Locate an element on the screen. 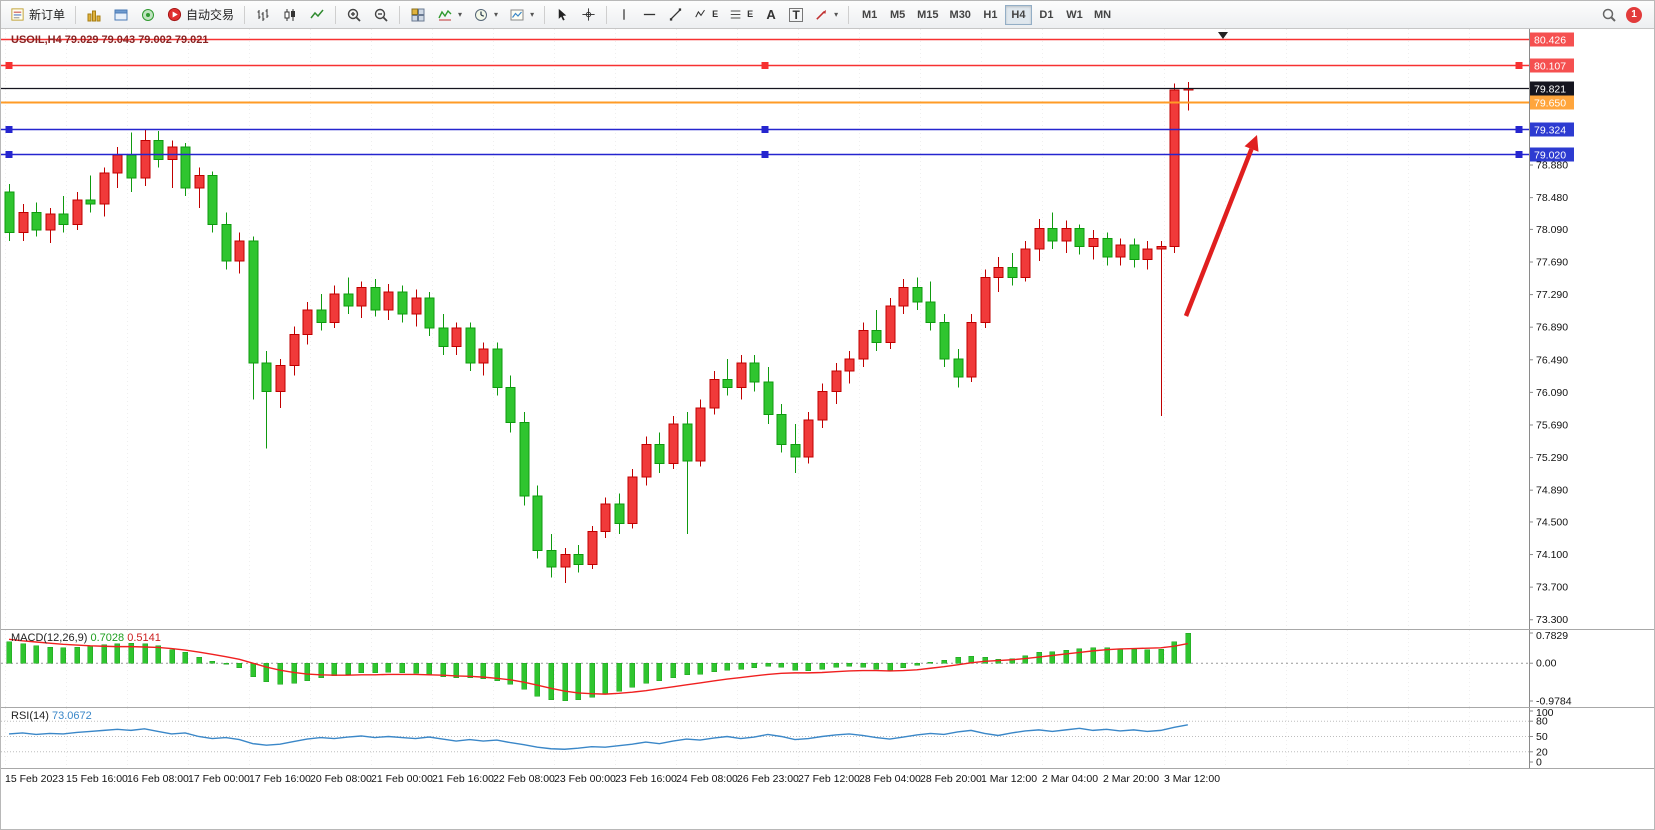  new-order-button: 新订单 is located at coordinates (37, 15).